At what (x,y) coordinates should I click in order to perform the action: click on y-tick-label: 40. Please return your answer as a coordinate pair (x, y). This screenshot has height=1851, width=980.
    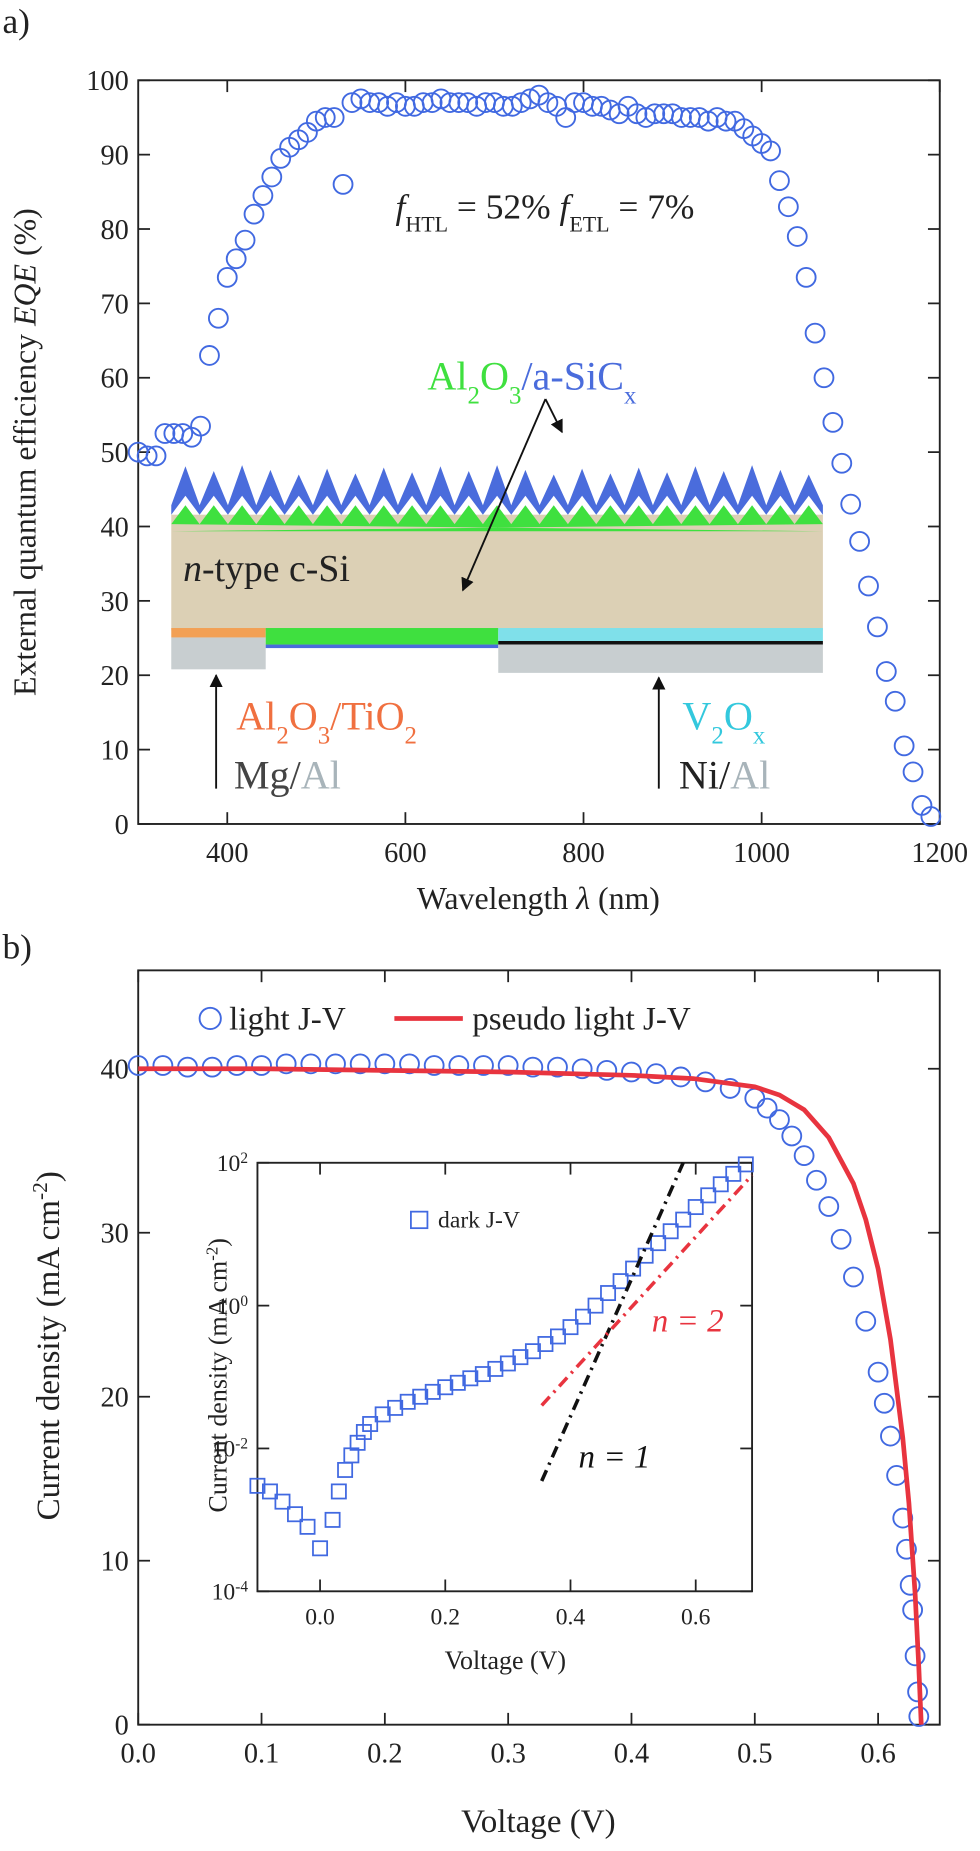
    Looking at the image, I should click on (114, 1070).